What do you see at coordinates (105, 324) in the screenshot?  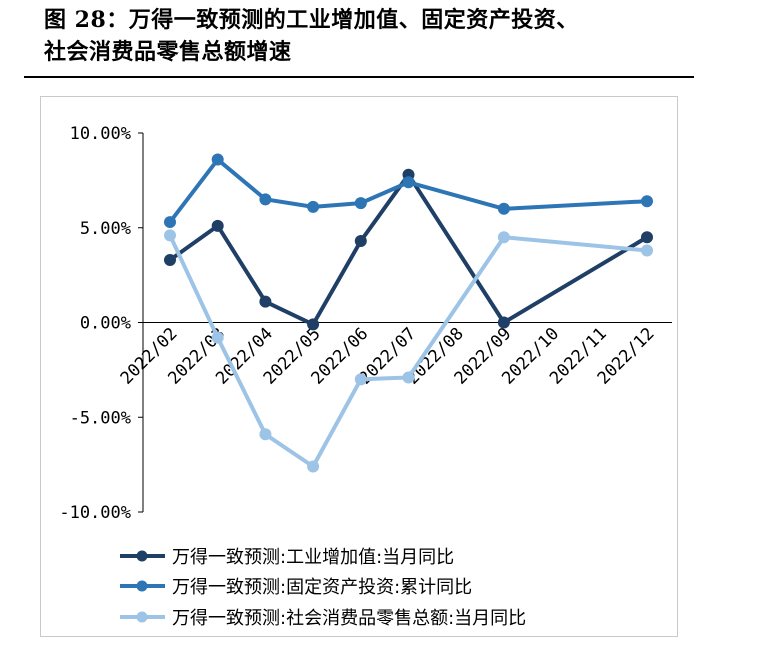 I see `y-tick-label: 0.00%` at bounding box center [105, 324].